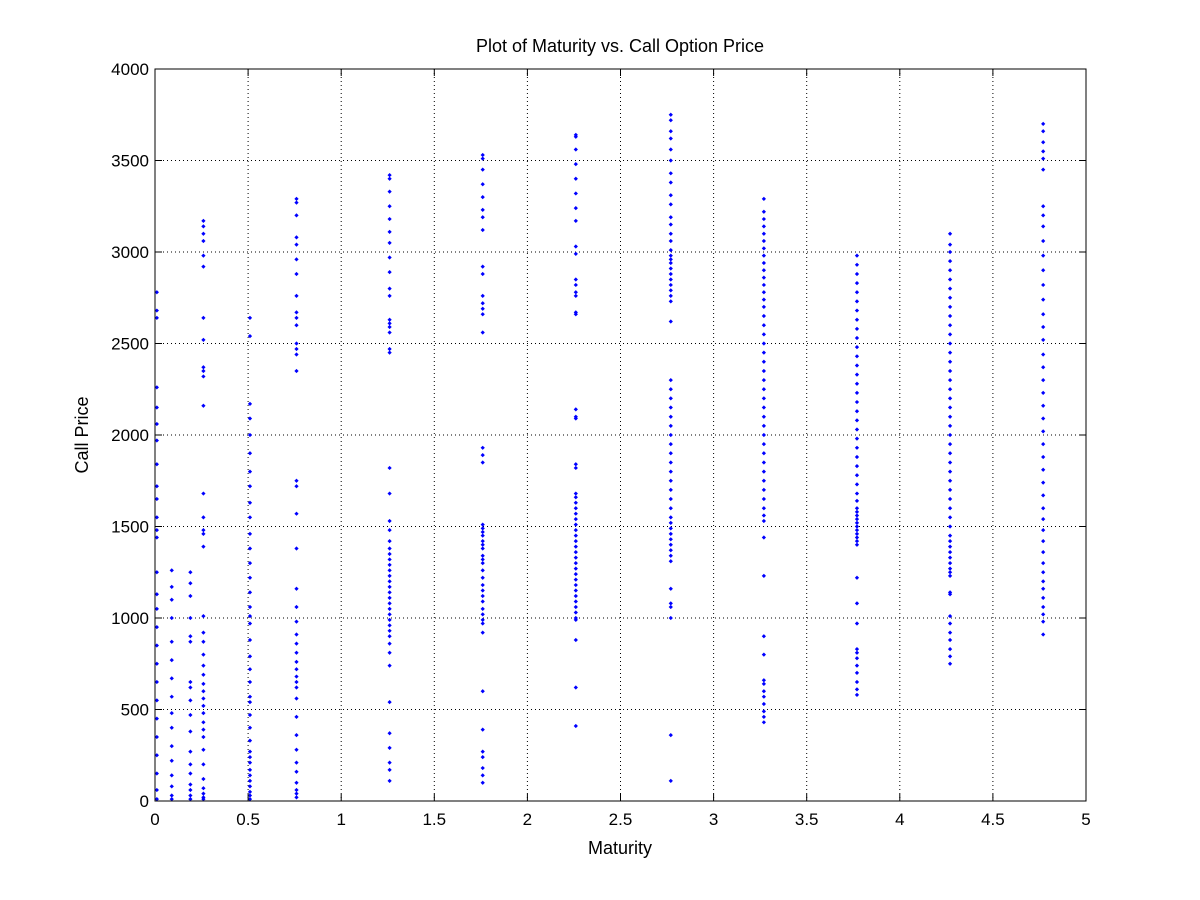 The image size is (1200, 900). Describe the element at coordinates (620, 46) in the screenshot. I see `chart-title: Plot of Maturity vs. Call Option Price` at that location.